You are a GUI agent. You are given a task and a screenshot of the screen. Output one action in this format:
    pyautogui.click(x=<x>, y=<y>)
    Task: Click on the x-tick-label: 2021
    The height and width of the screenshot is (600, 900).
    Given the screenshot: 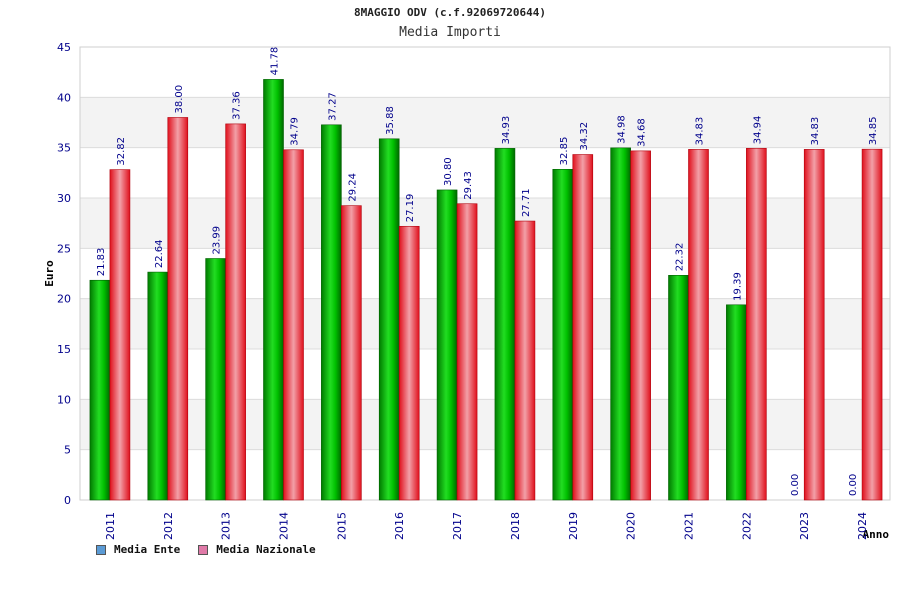 What is the action you would take?
    pyautogui.click(x=689, y=526)
    